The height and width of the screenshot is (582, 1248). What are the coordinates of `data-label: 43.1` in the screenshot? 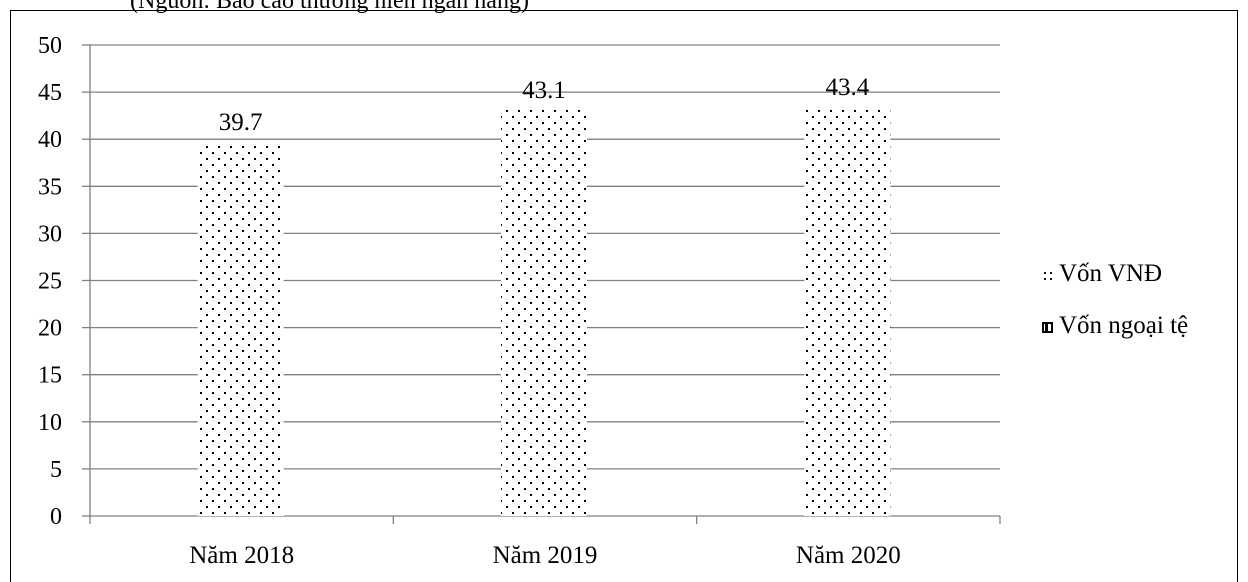 It's located at (544, 90).